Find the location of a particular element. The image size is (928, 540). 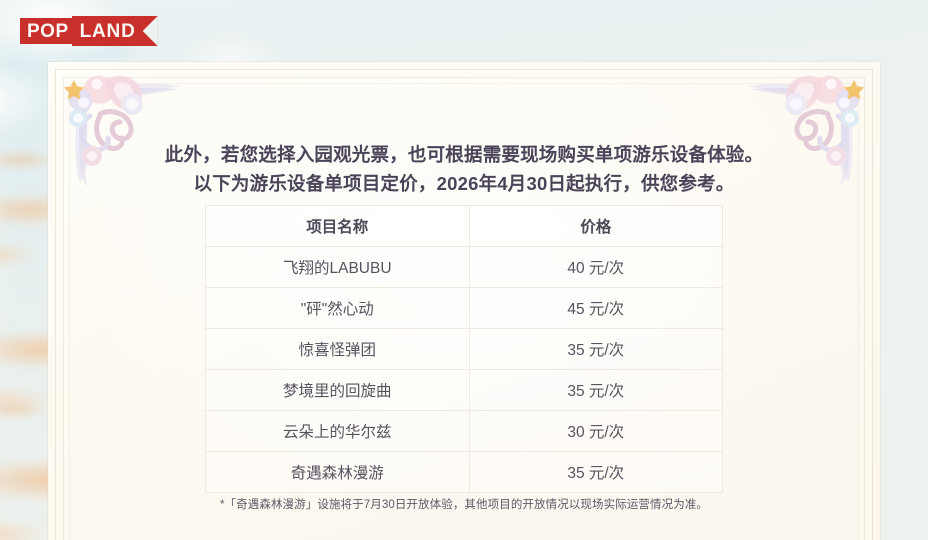

column-header-price: 价格 is located at coordinates (596, 226).